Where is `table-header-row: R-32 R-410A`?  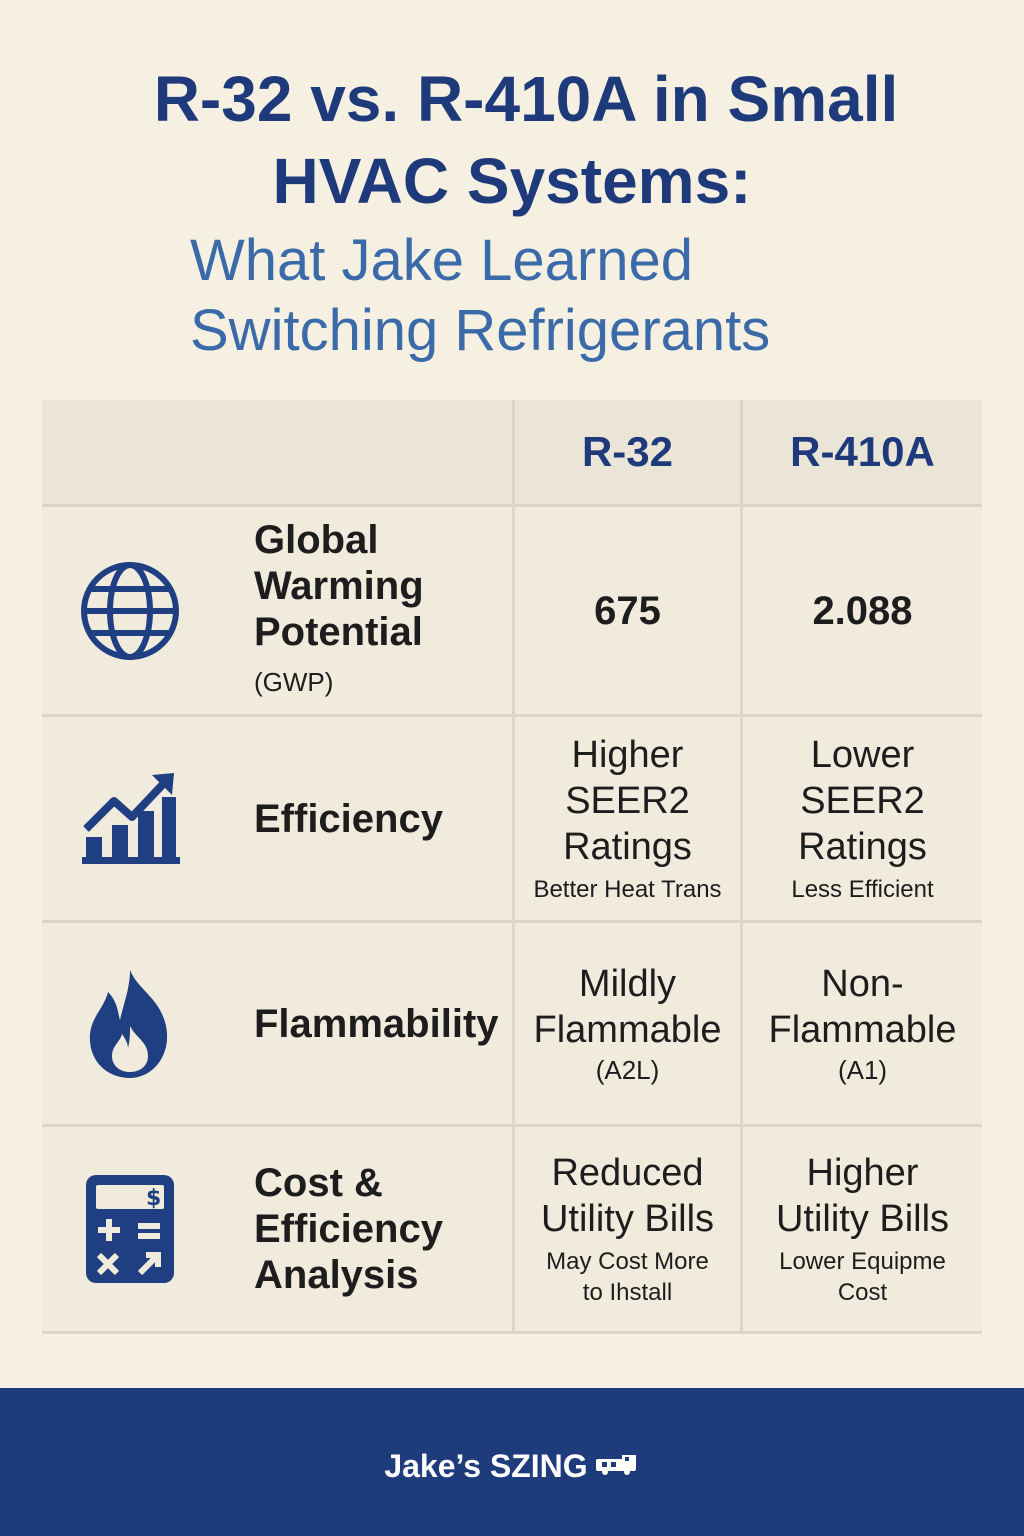
table-header-row: R-32 R-410A is located at coordinates (512, 452).